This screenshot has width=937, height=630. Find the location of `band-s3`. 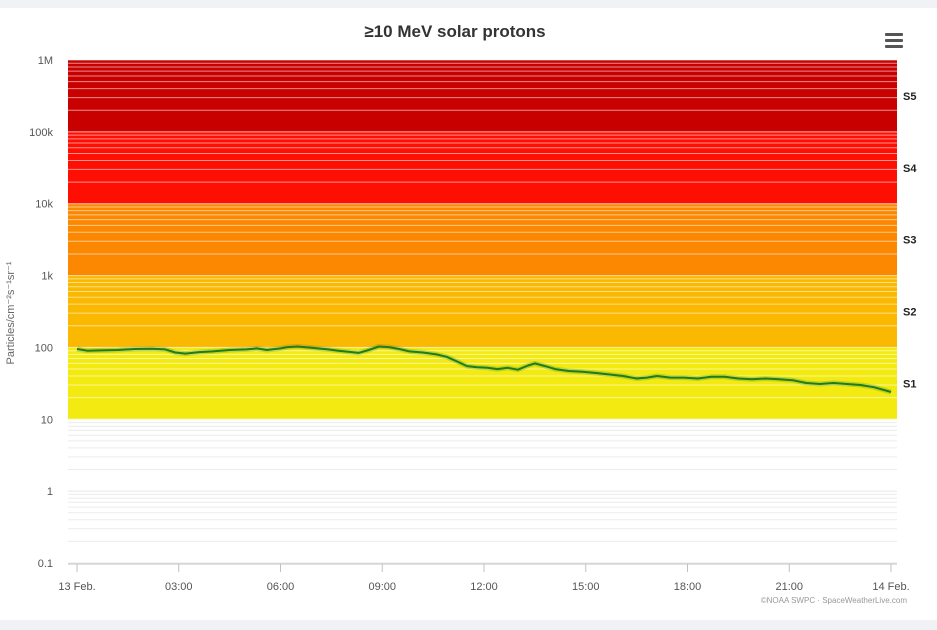

band-s3 is located at coordinates (482, 239).